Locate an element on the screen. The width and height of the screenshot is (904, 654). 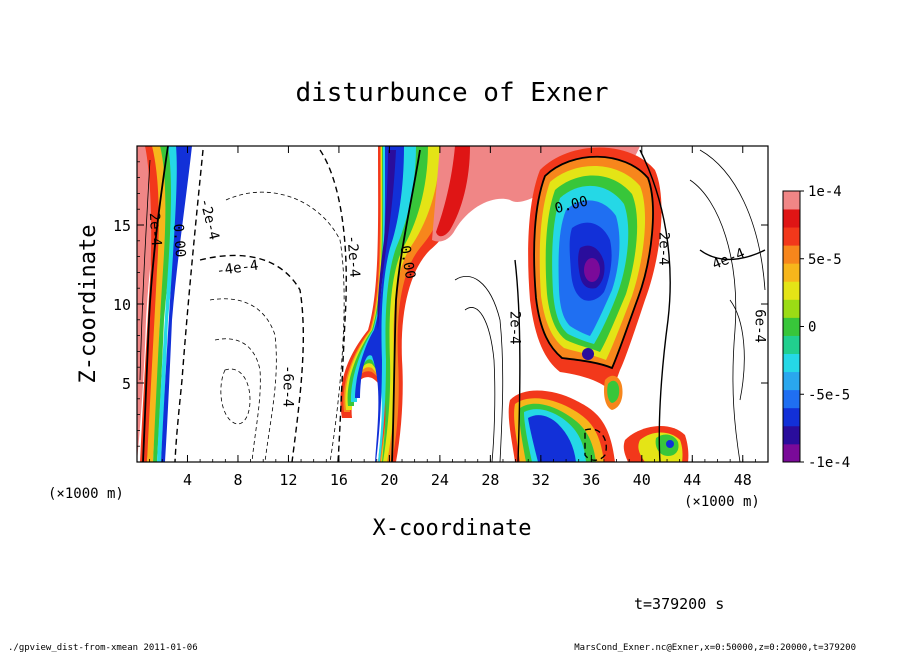
colorbar-label: 1e-4 is located at coordinates (825, 192).